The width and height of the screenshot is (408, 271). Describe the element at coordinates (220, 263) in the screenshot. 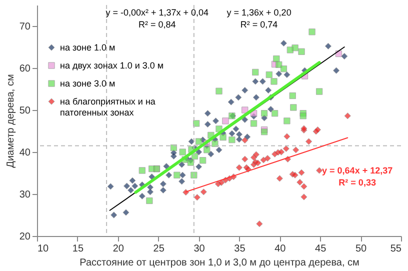

I see `x-axis-title: Расстояние от центров зон 1,0 и 3,0 м до центра дерева, см` at that location.